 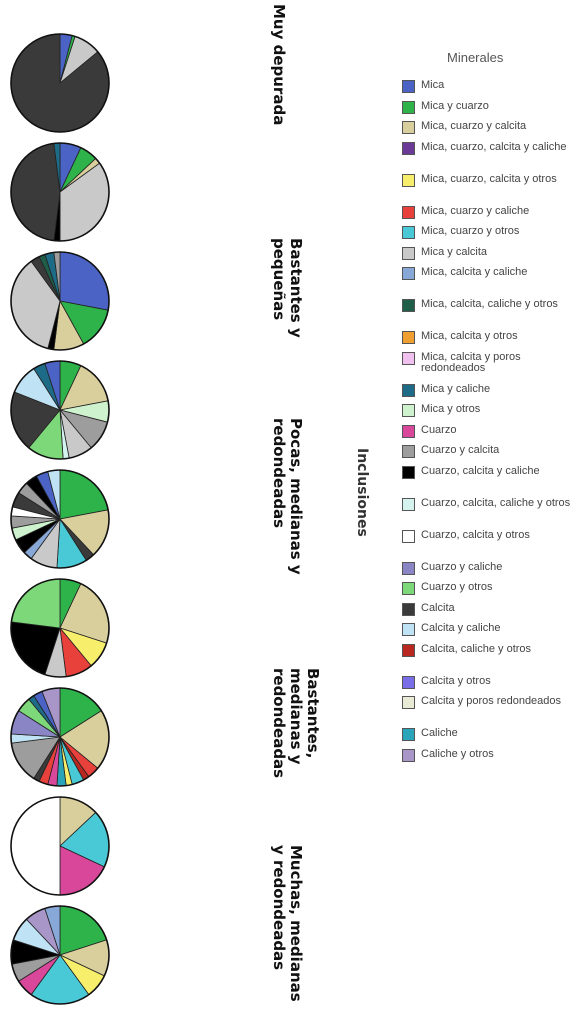 I want to click on legend-label: Mica, calcita, caliche y otros, so click(x=489, y=304).